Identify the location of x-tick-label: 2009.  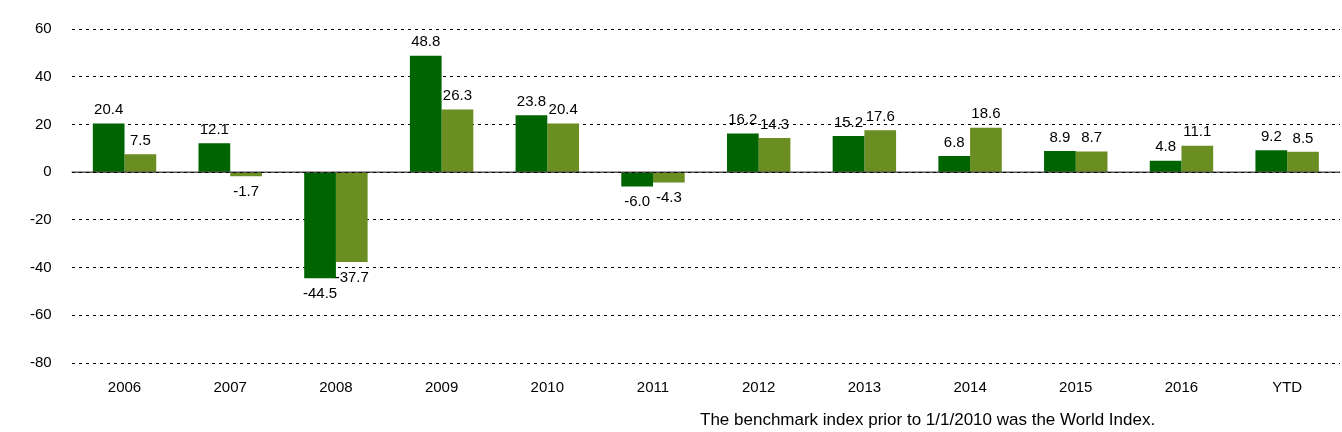
(441, 387).